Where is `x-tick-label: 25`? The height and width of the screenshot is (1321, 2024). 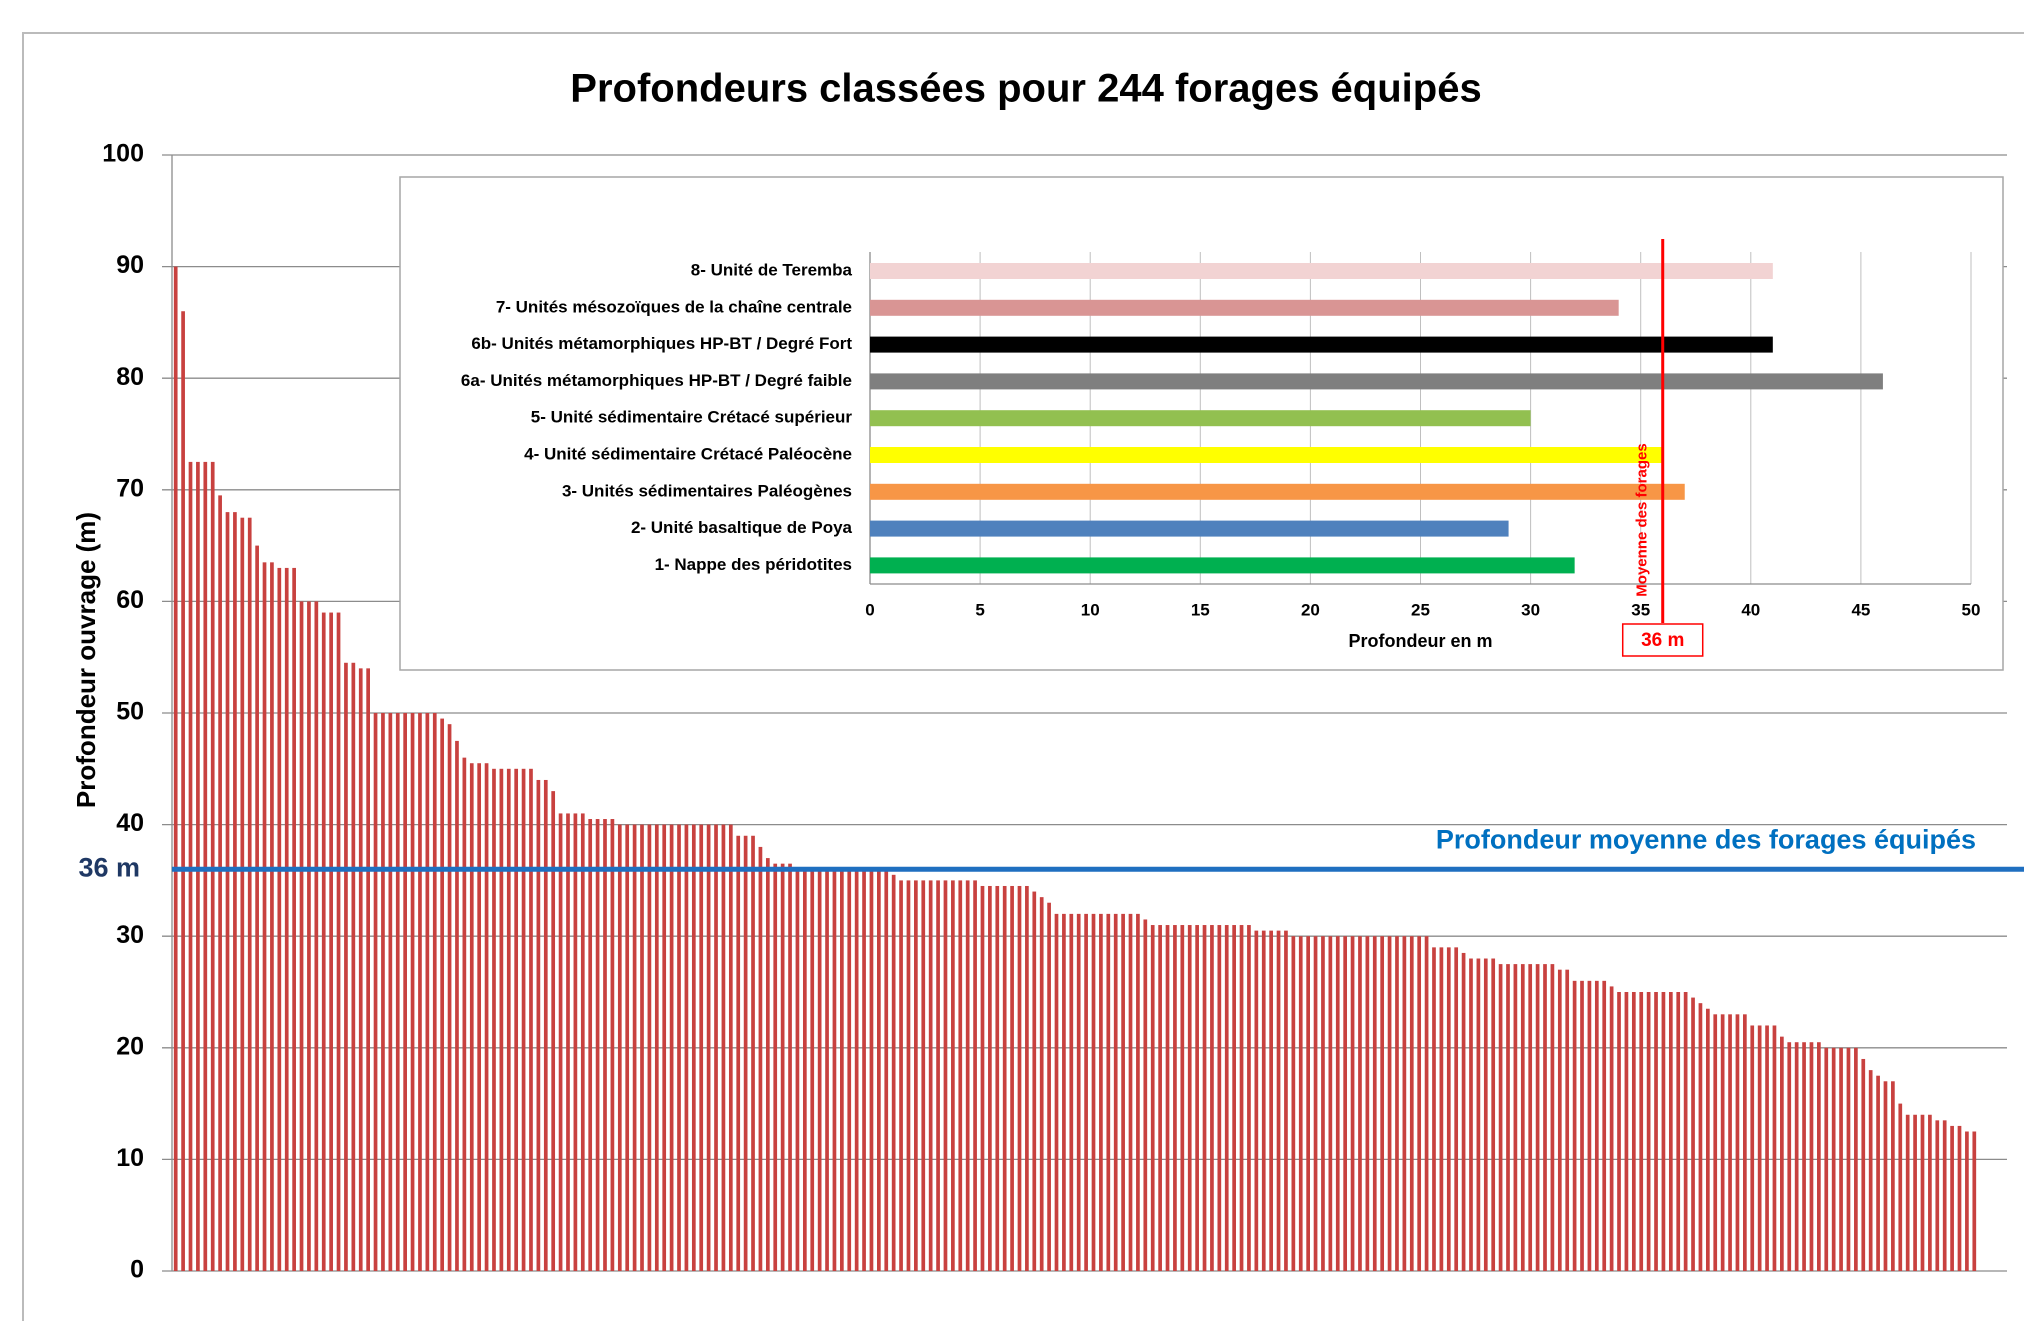 x-tick-label: 25 is located at coordinates (1420, 609).